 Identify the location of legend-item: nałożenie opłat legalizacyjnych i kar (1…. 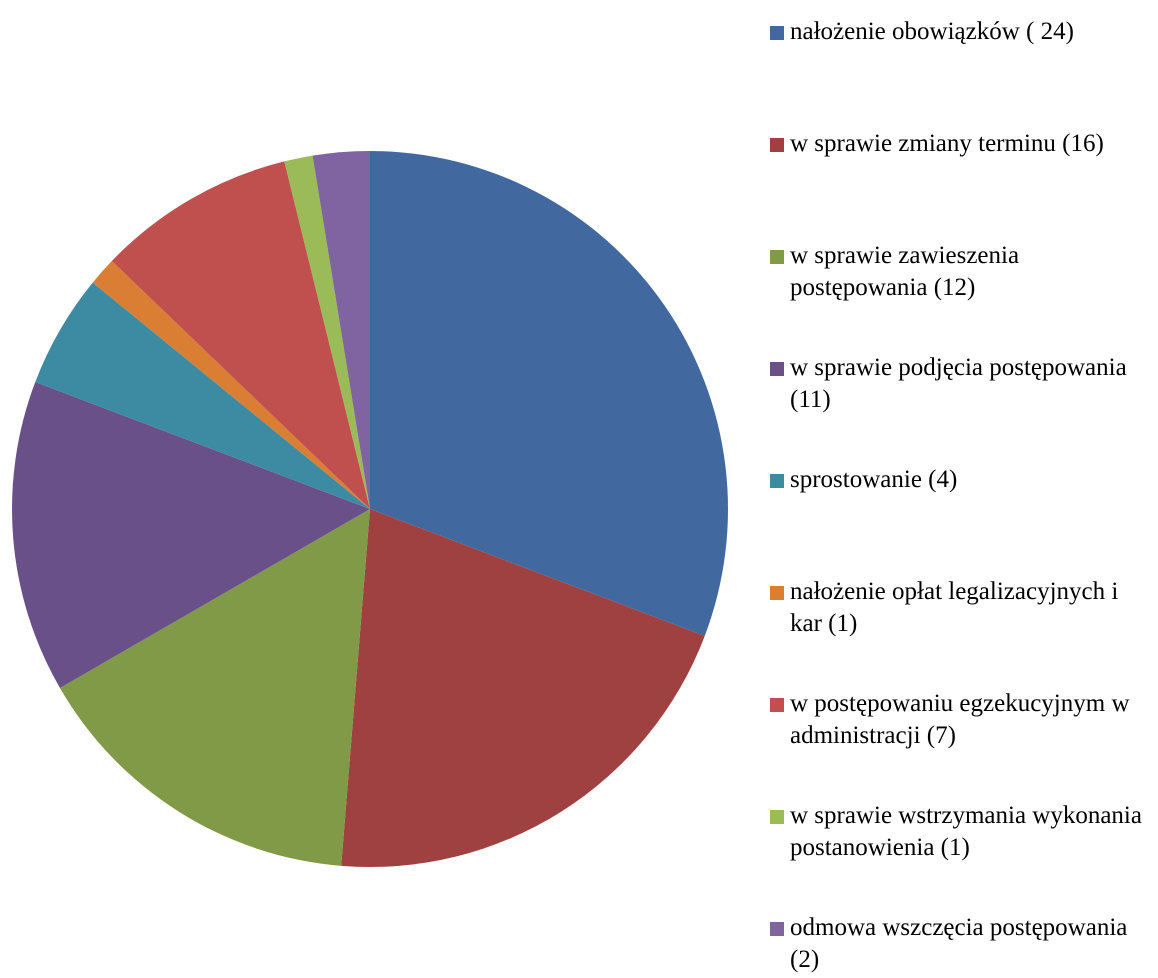
(963, 608).